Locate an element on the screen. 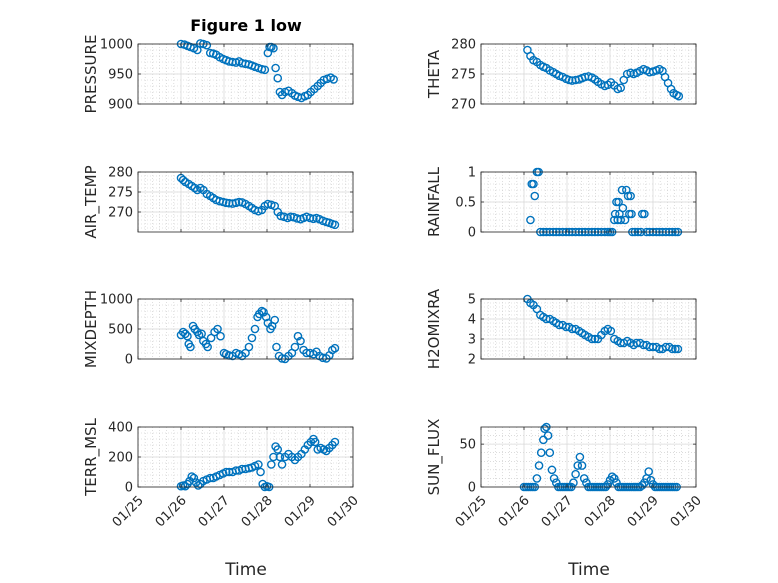 This screenshot has width=778, height=583. pressure-ytick-label: 950 is located at coordinates (120, 75).